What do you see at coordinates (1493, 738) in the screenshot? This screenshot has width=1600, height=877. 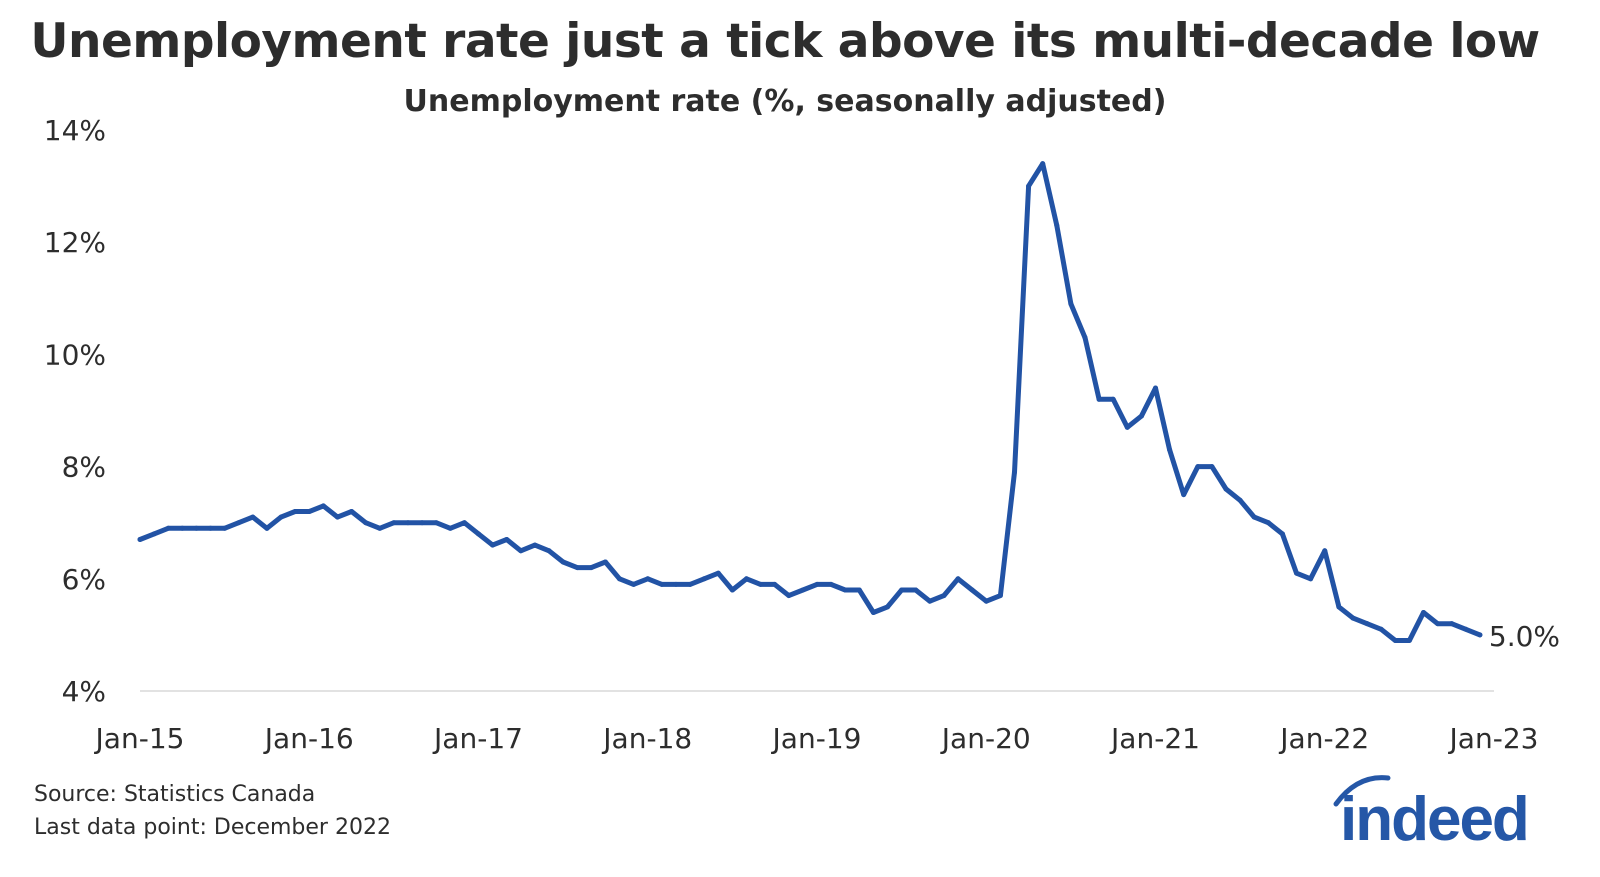 I see `x-tick-label: Jan-23` at bounding box center [1493, 738].